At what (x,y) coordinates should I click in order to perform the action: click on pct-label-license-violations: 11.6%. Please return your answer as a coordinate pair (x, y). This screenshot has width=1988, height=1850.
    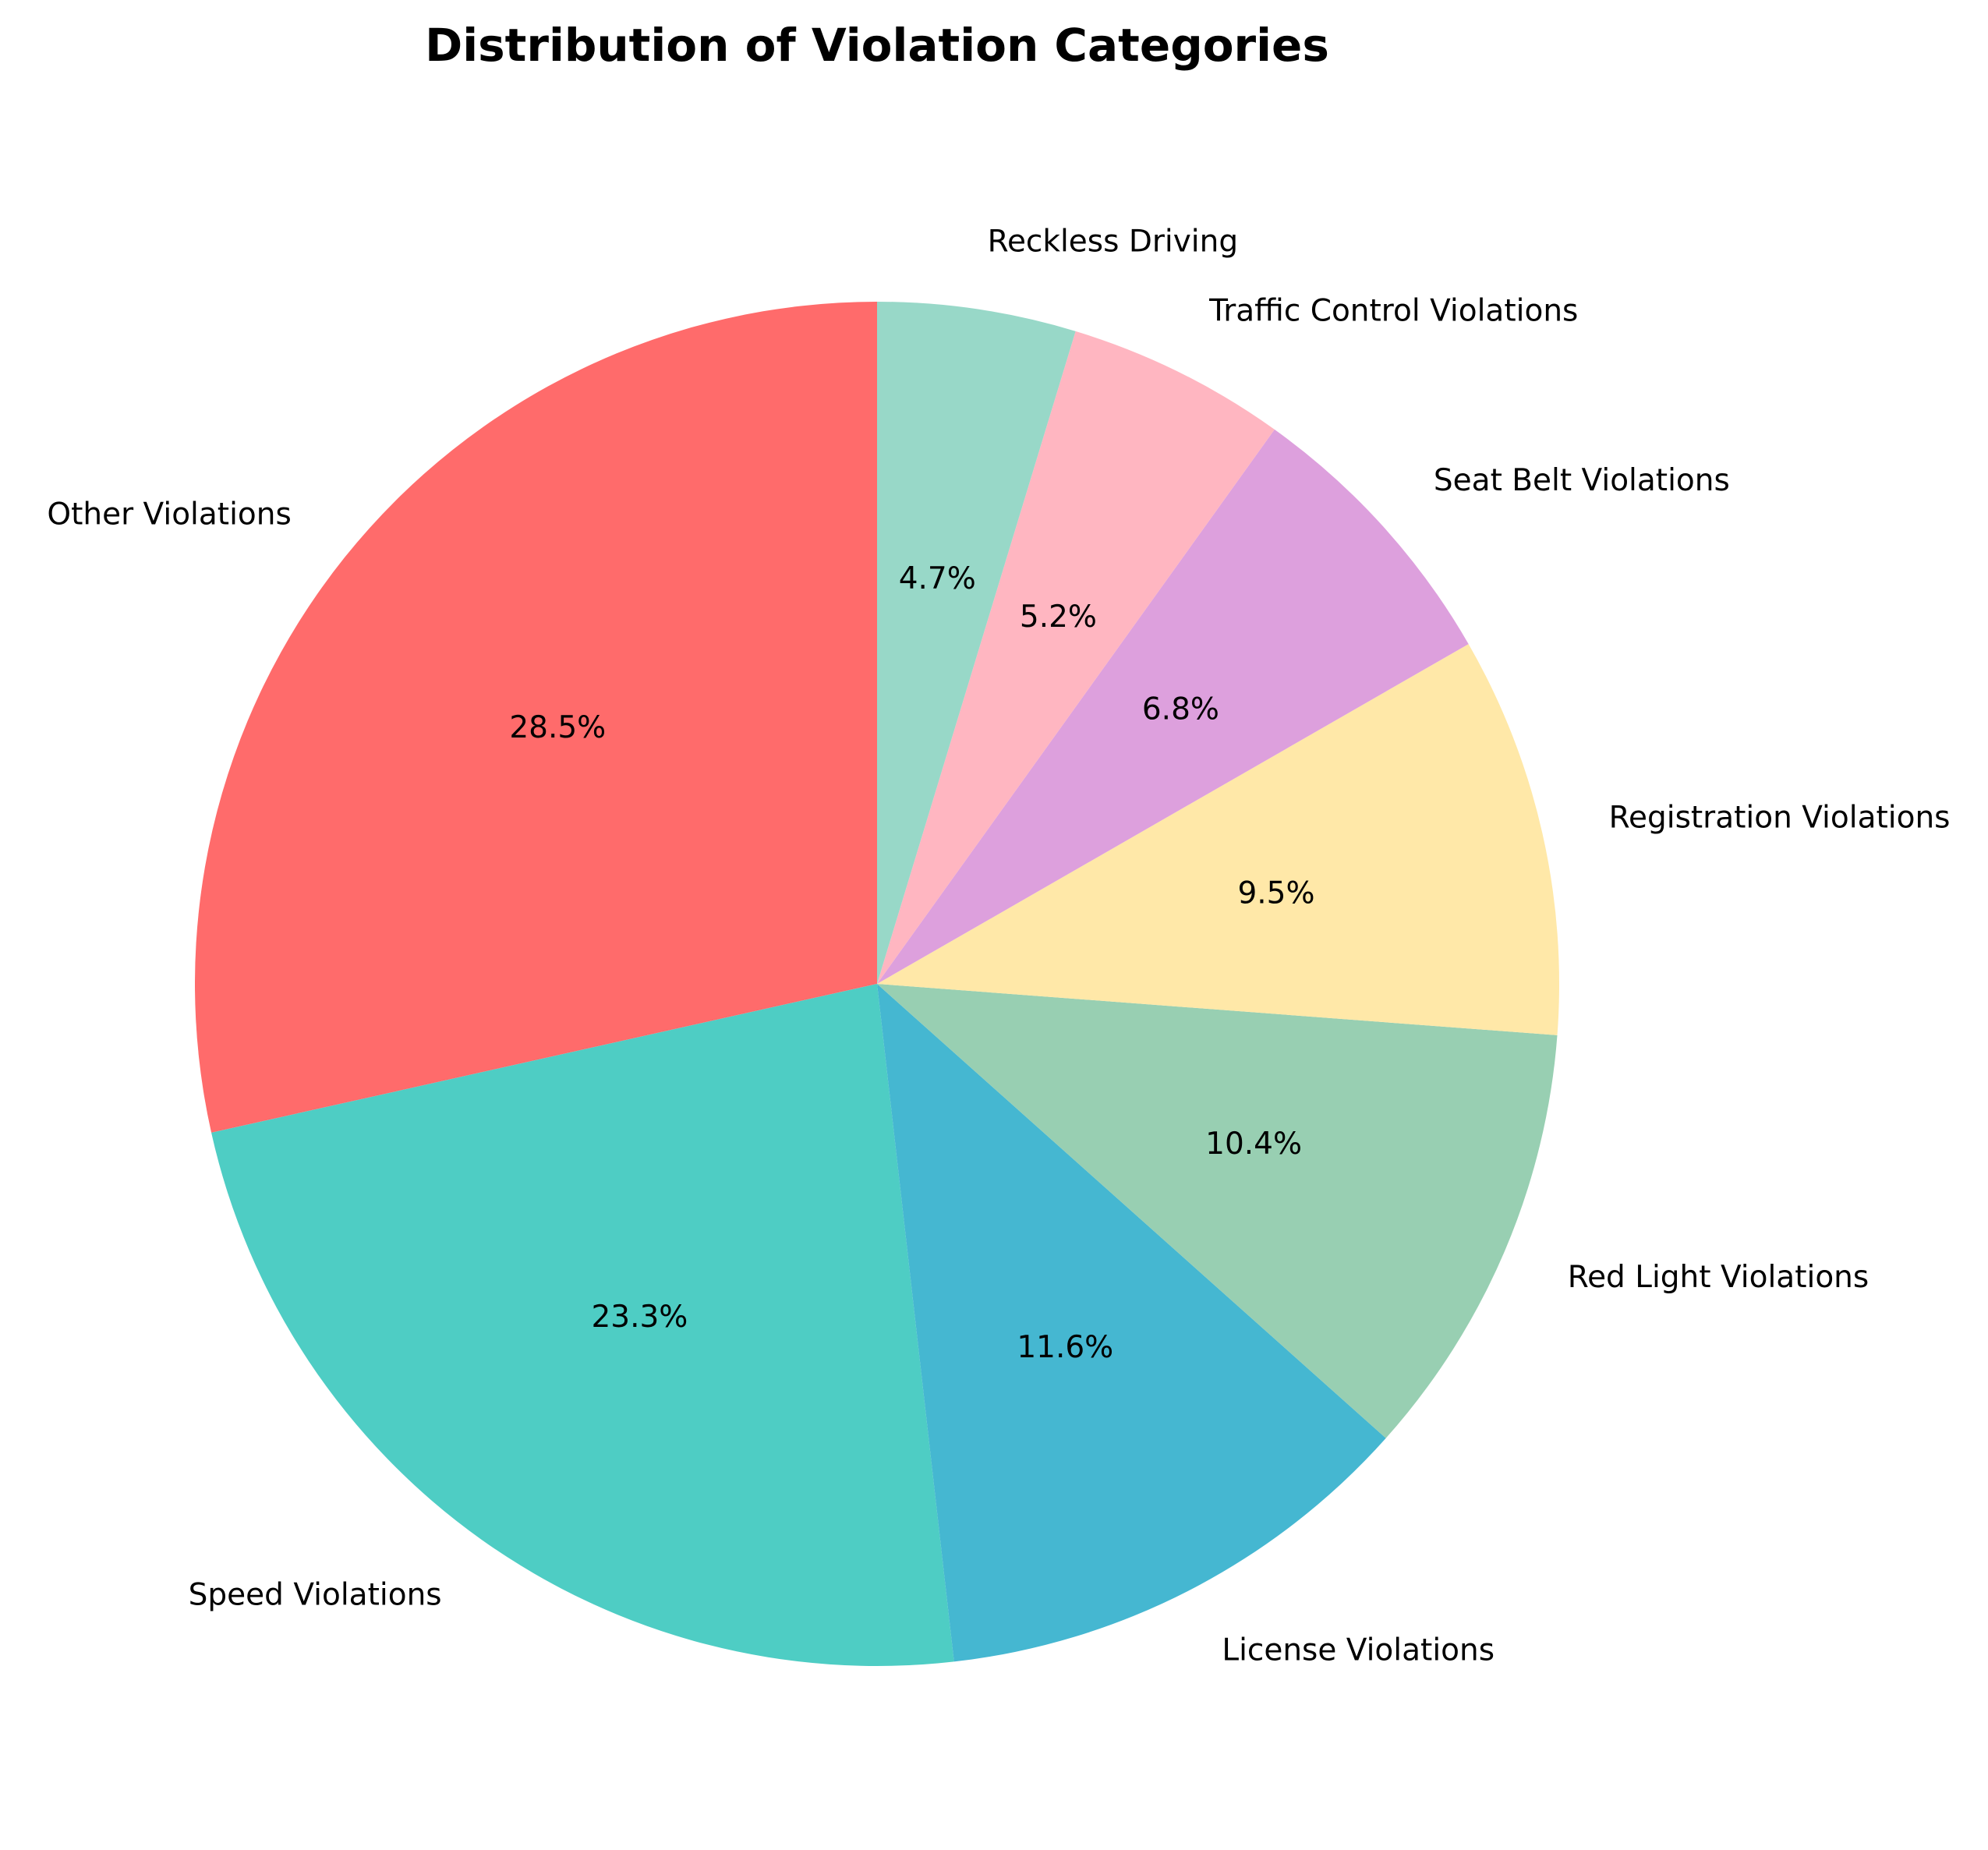
    Looking at the image, I should click on (1065, 1347).